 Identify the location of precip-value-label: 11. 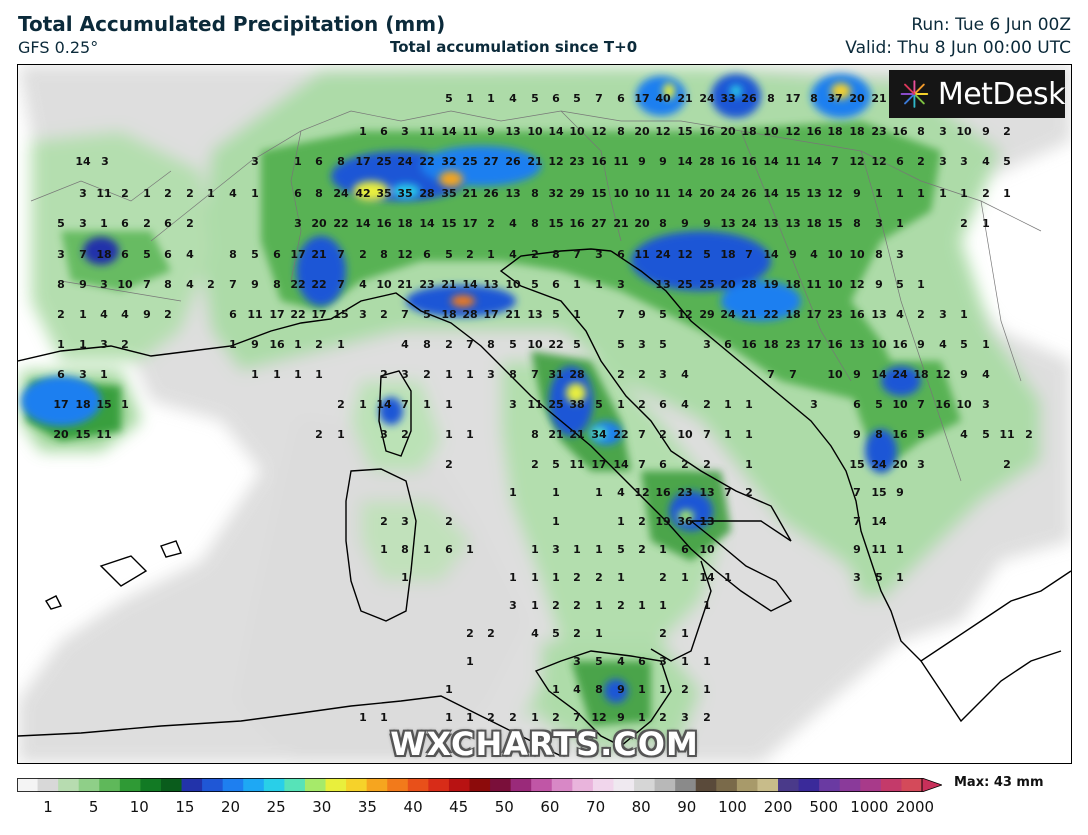
(534, 404).